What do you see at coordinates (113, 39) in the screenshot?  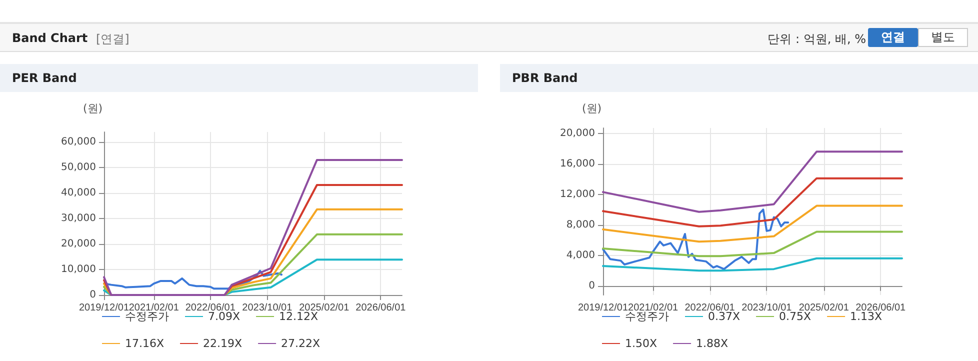 I see `text: [연결]` at bounding box center [113, 39].